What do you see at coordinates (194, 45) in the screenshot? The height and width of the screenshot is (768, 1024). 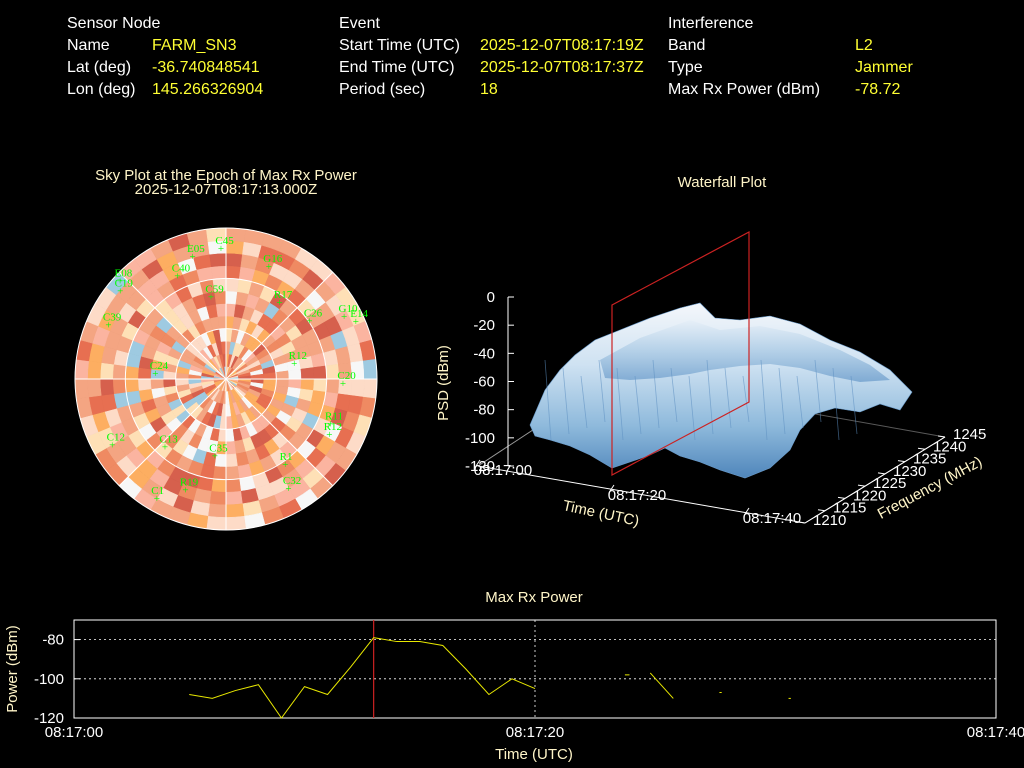 I see `sensor-name-value: FARM_SN3` at bounding box center [194, 45].